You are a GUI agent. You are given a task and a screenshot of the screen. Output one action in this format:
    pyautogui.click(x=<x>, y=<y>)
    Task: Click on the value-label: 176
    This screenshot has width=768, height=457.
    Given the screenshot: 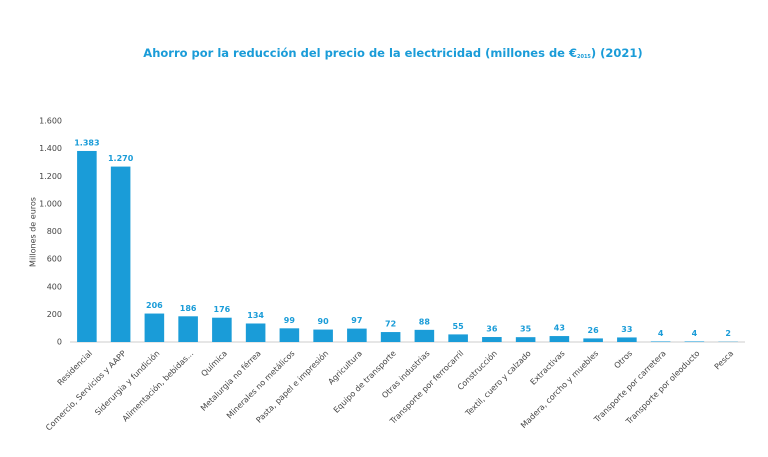 What is the action you would take?
    pyautogui.click(x=222, y=309)
    